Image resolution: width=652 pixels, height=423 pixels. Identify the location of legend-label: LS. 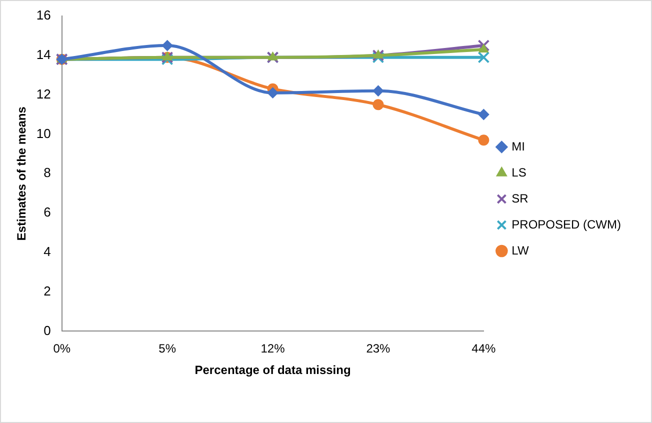
(519, 172).